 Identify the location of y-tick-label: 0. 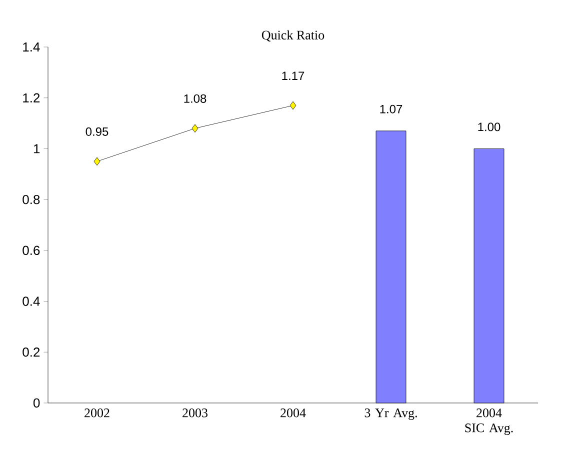
(36, 403).